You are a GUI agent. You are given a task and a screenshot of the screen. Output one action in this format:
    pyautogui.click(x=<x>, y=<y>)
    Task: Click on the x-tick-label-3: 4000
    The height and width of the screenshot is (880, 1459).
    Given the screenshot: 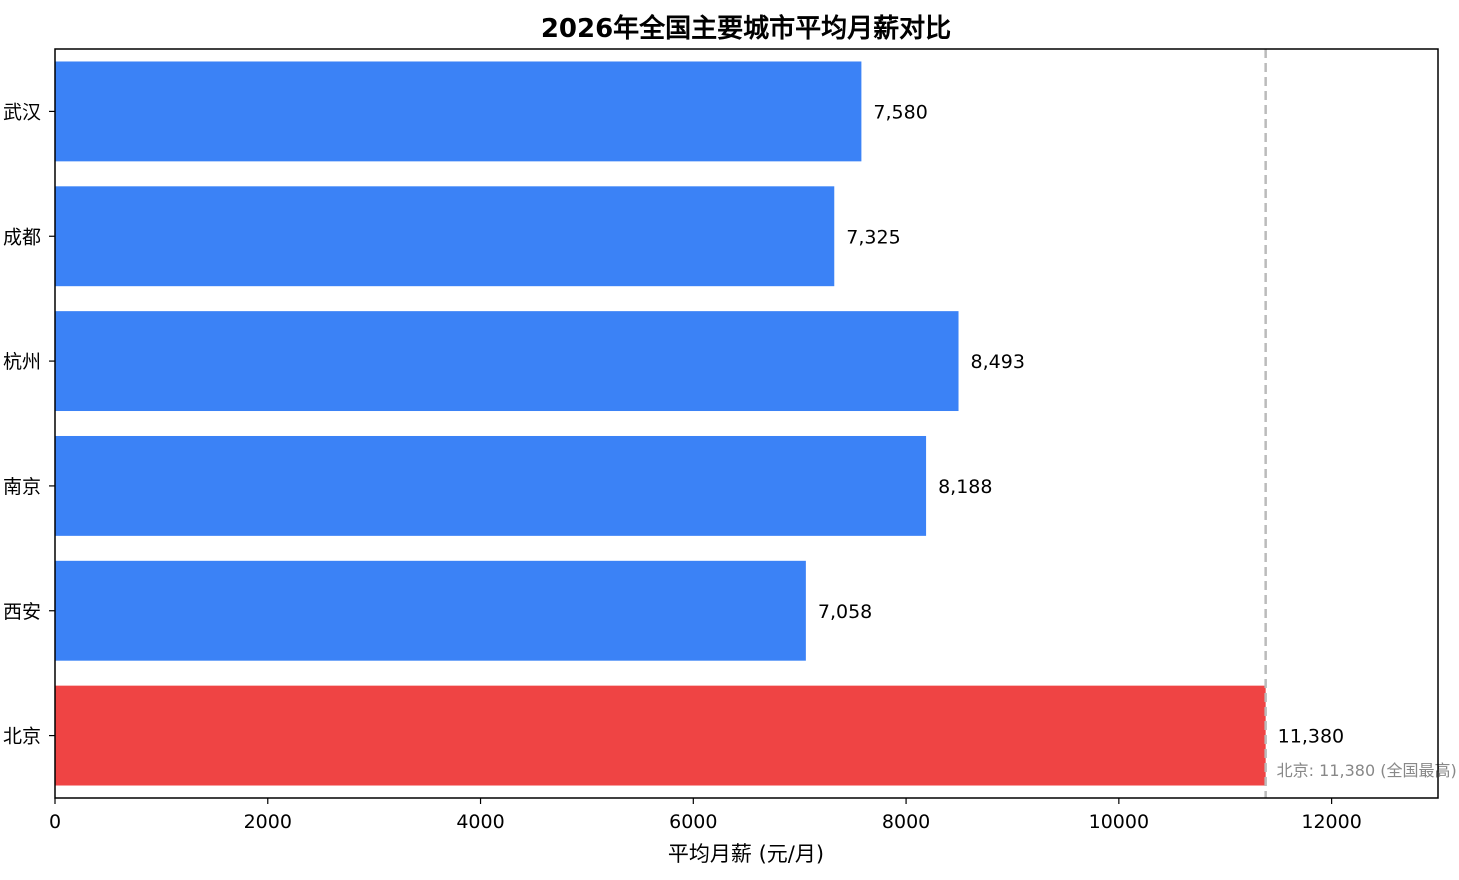 What is the action you would take?
    pyautogui.click(x=480, y=822)
    